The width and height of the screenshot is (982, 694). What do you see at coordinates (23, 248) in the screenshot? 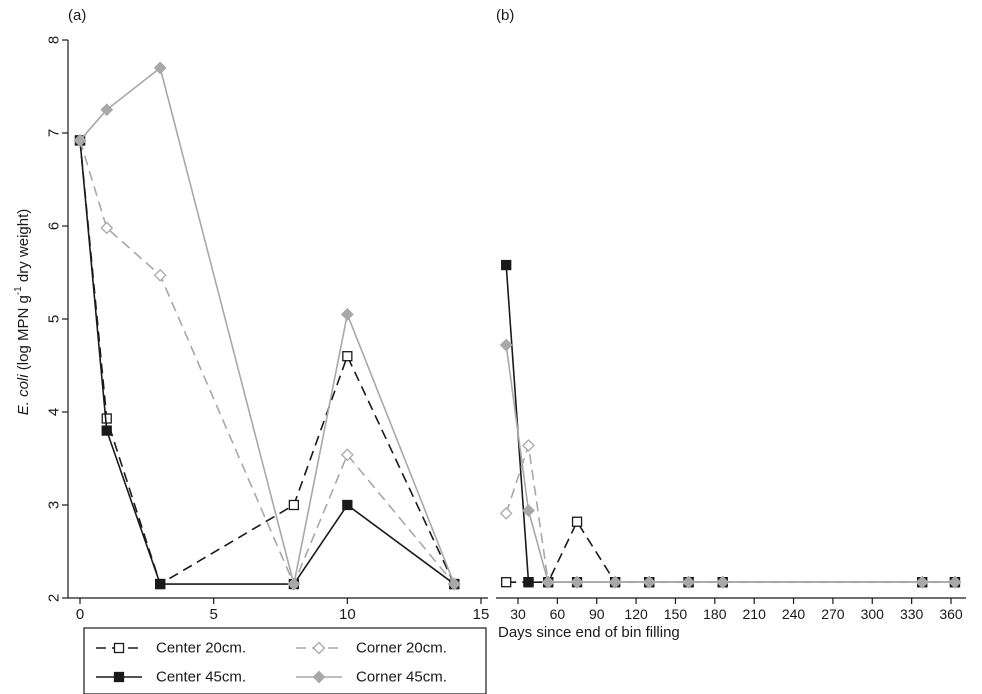
I see `y-axis-title-end: dry weight)` at bounding box center [23, 248].